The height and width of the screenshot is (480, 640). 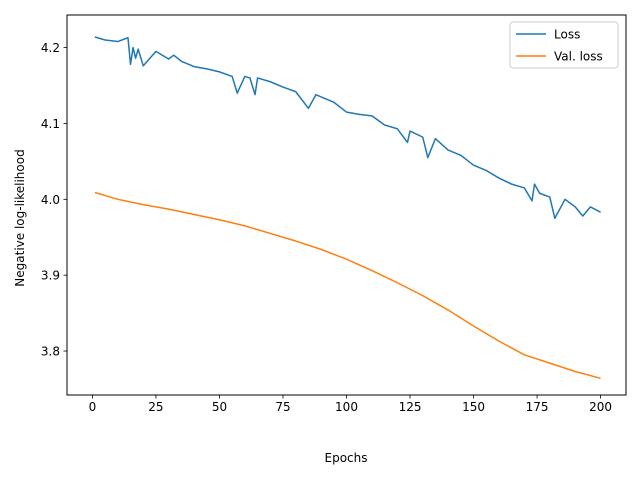 What do you see at coordinates (537, 407) in the screenshot?
I see `x-tick-label: 175` at bounding box center [537, 407].